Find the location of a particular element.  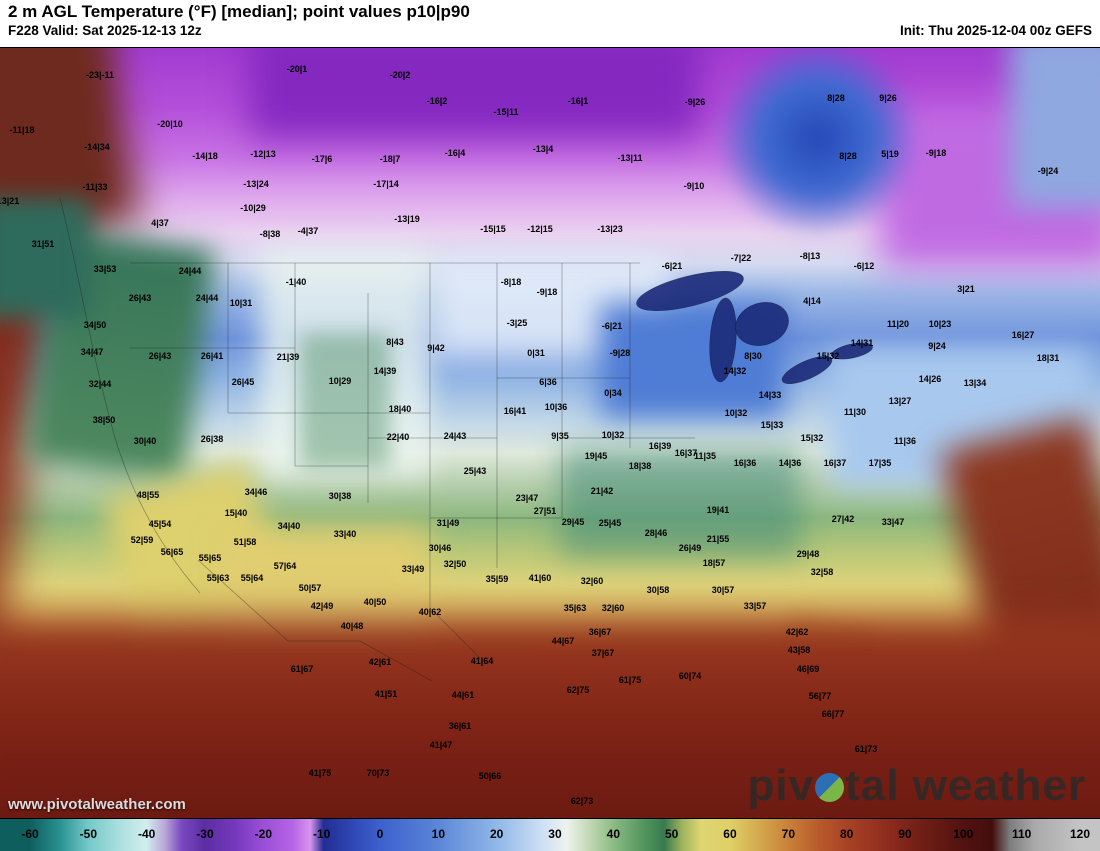

point-value: 8|28 is located at coordinates (836, 98).